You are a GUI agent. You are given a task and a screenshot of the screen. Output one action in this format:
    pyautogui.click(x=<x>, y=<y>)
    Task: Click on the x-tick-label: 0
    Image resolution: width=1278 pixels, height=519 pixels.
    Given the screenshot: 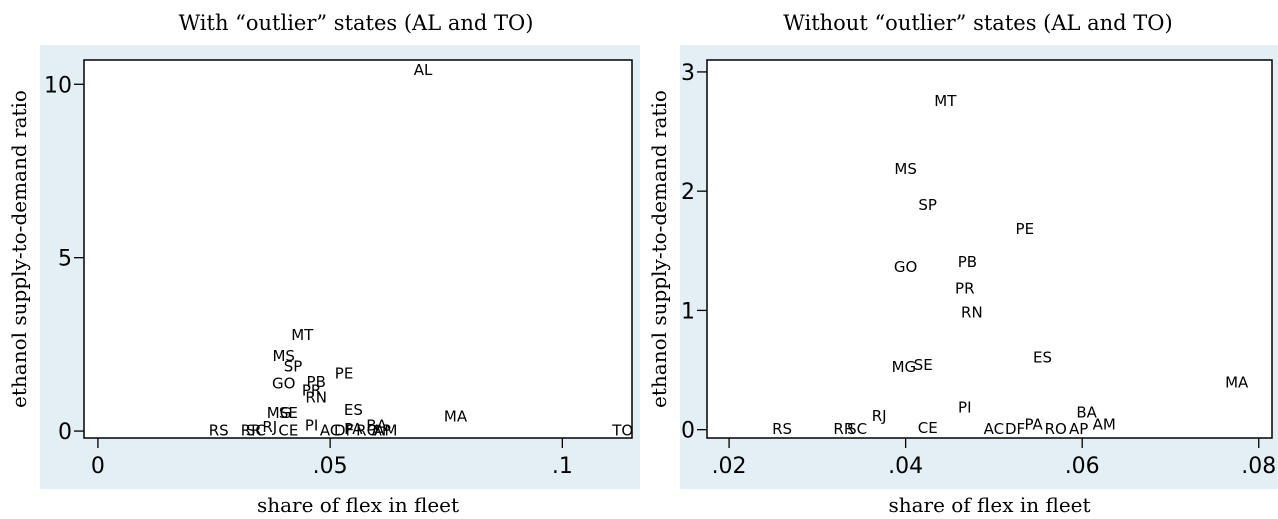 What is the action you would take?
    pyautogui.click(x=98, y=466)
    